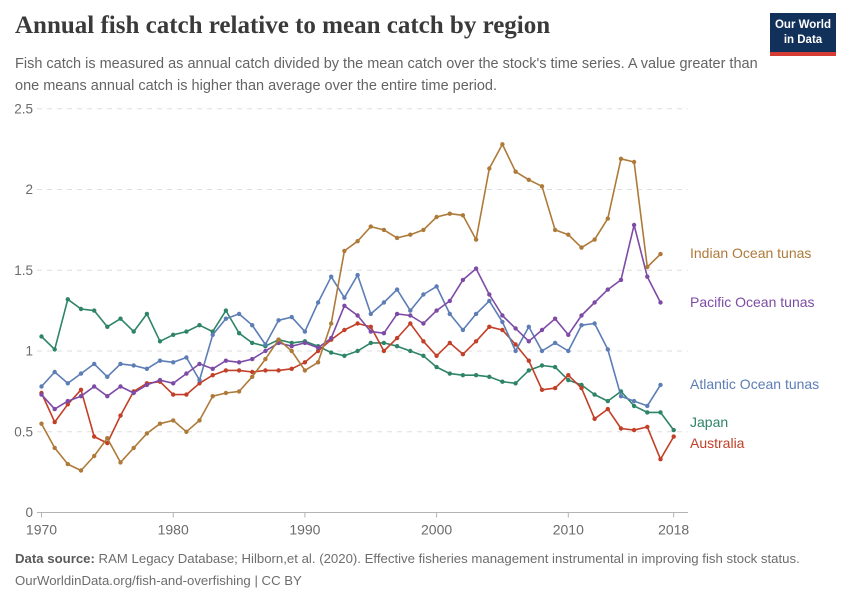 This screenshot has height=600, width=850. What do you see at coordinates (752, 301) in the screenshot?
I see `series-label-pacific-ocean-tunas: Pacific Ocean tunas` at bounding box center [752, 301].